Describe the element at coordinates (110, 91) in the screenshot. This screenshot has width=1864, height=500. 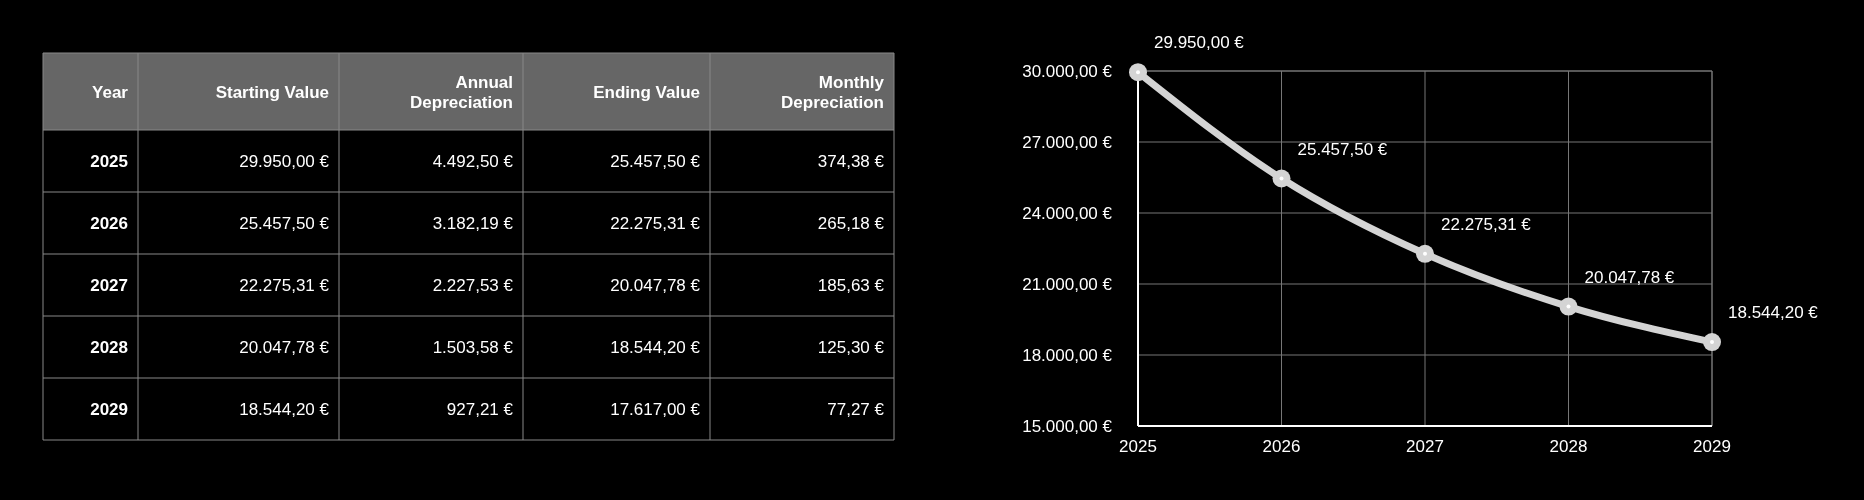
I see `y-axis-title: Year` at that location.